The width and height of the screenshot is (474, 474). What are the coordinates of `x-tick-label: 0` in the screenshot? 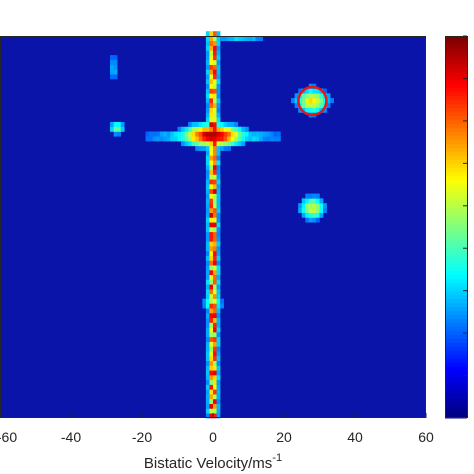 It's located at (213, 437).